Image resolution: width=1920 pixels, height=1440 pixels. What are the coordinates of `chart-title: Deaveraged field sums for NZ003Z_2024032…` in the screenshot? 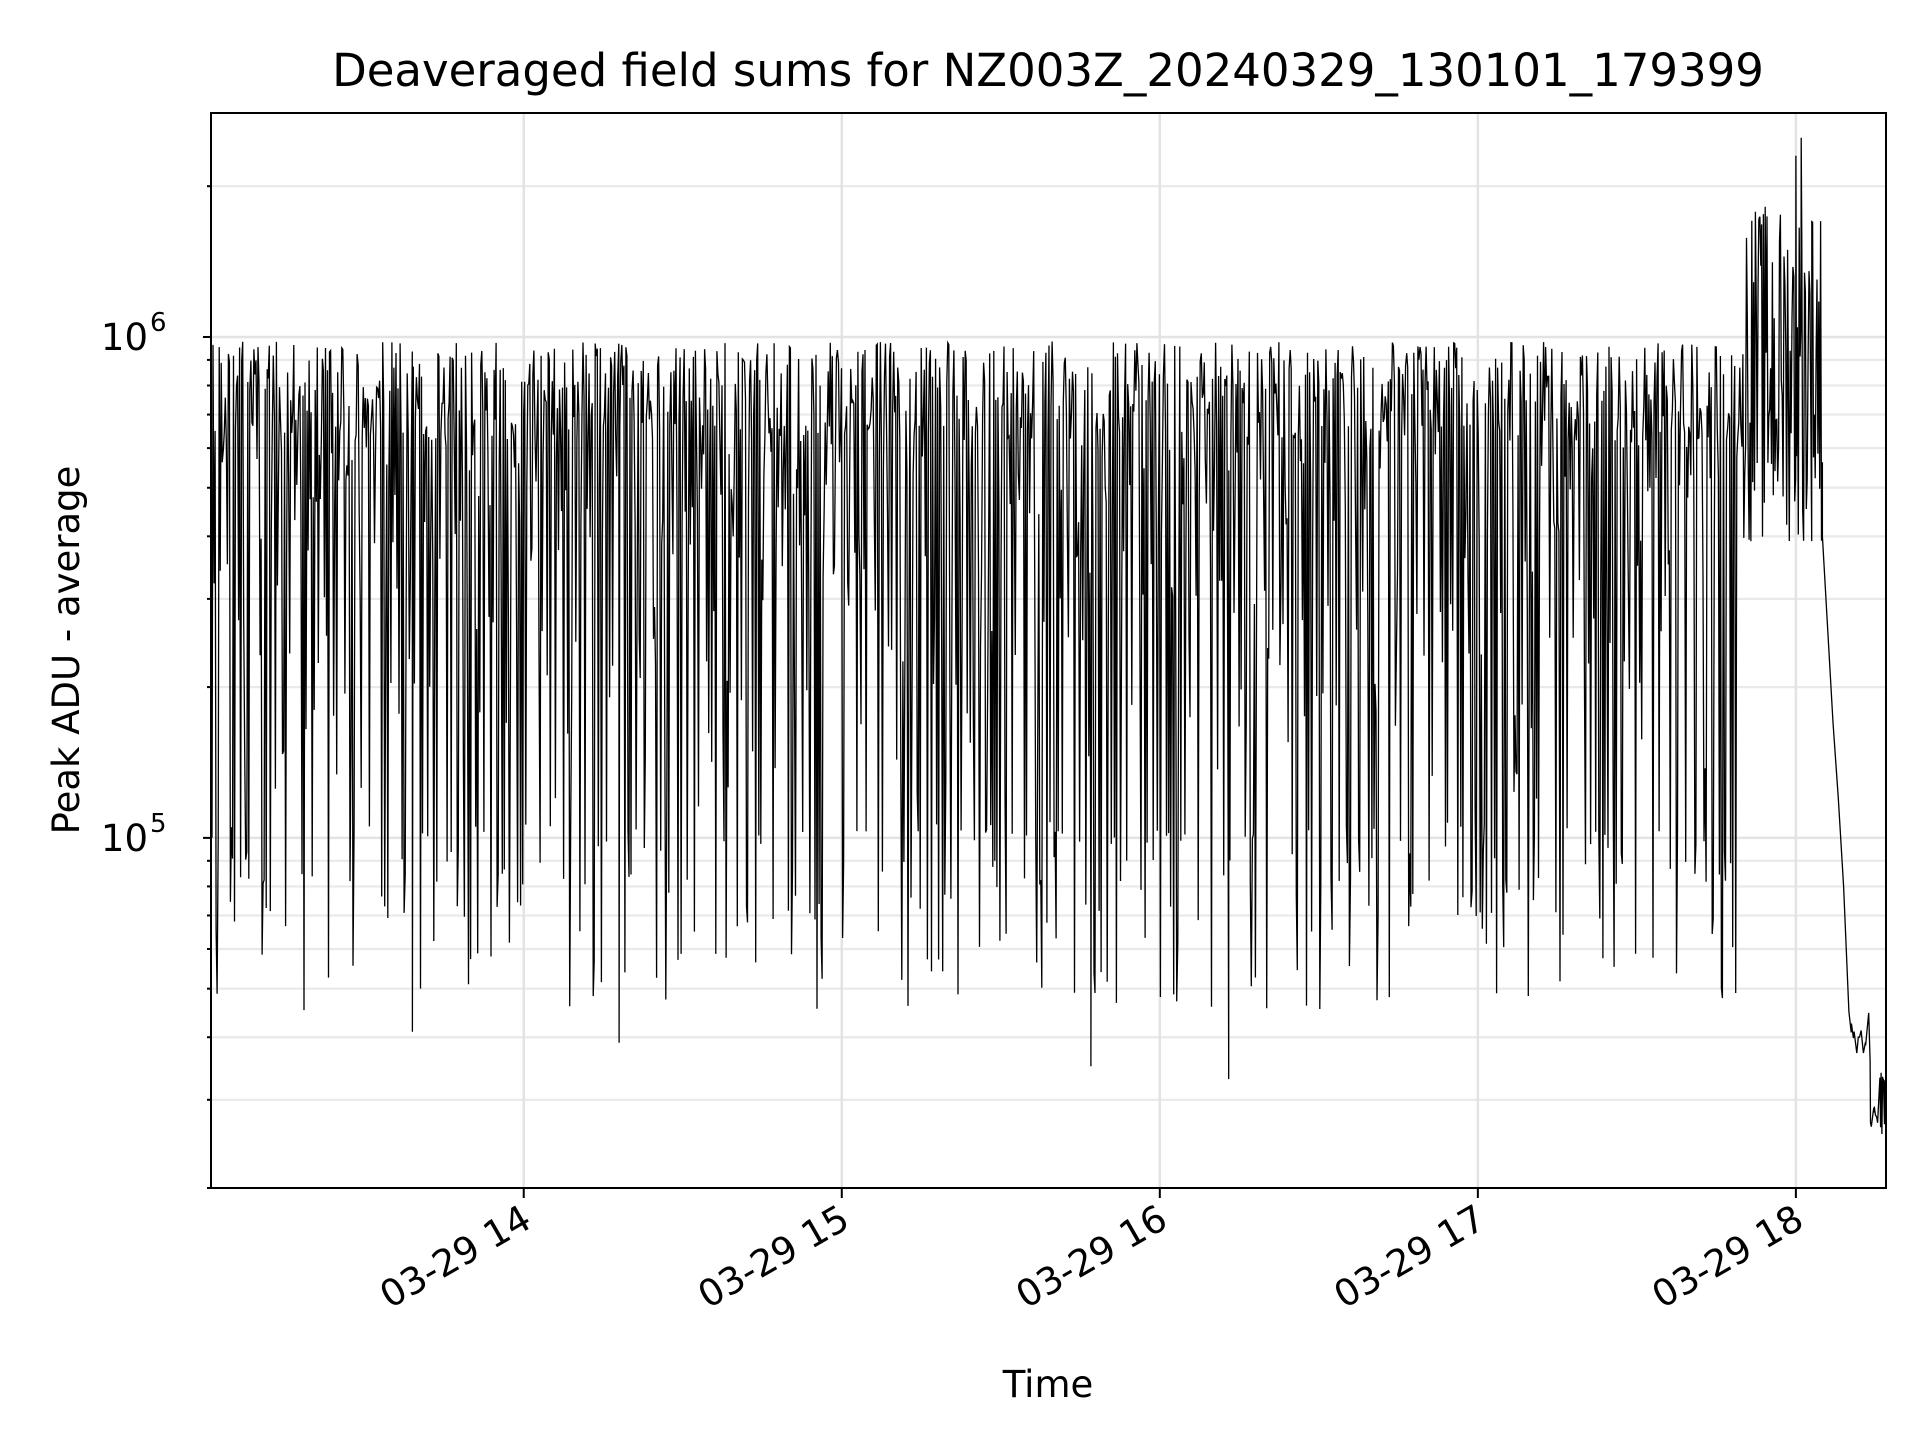 It's located at (1048, 70).